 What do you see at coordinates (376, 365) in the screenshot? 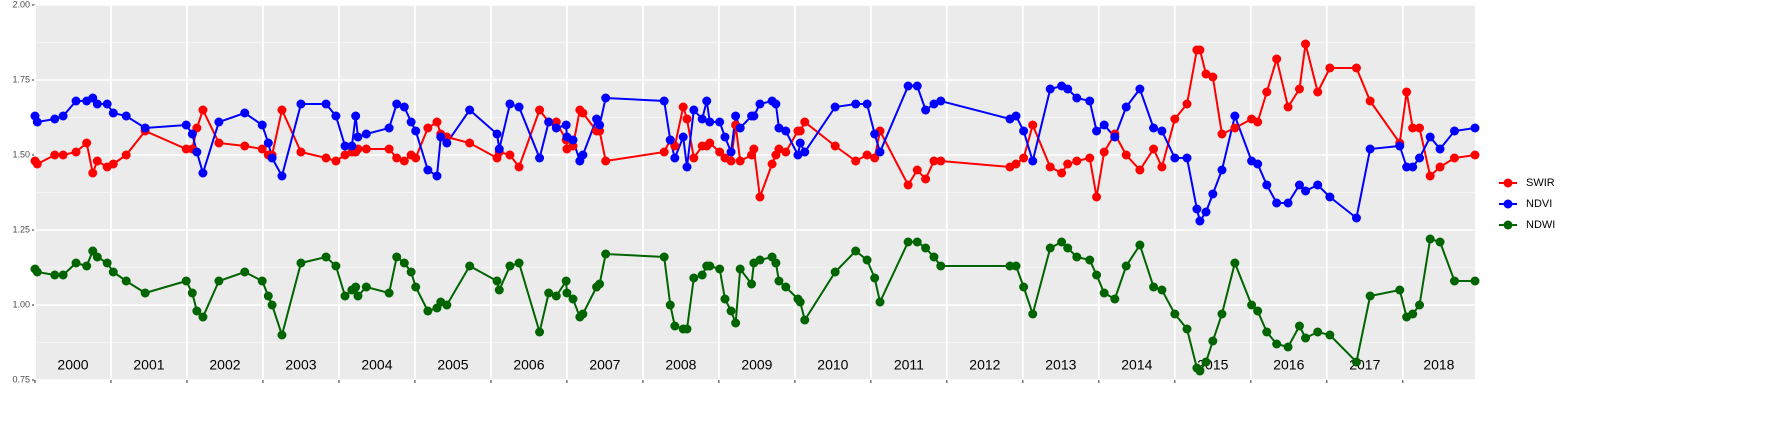
I see `x-tick-label: 2004` at bounding box center [376, 365].